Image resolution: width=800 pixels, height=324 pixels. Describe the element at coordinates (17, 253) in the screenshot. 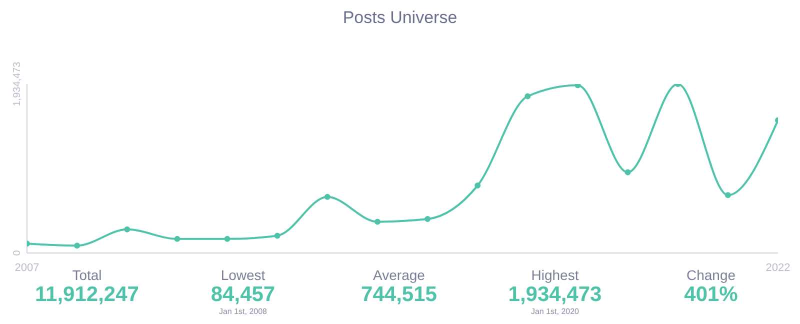

I see `y-tick-label: 0` at that location.